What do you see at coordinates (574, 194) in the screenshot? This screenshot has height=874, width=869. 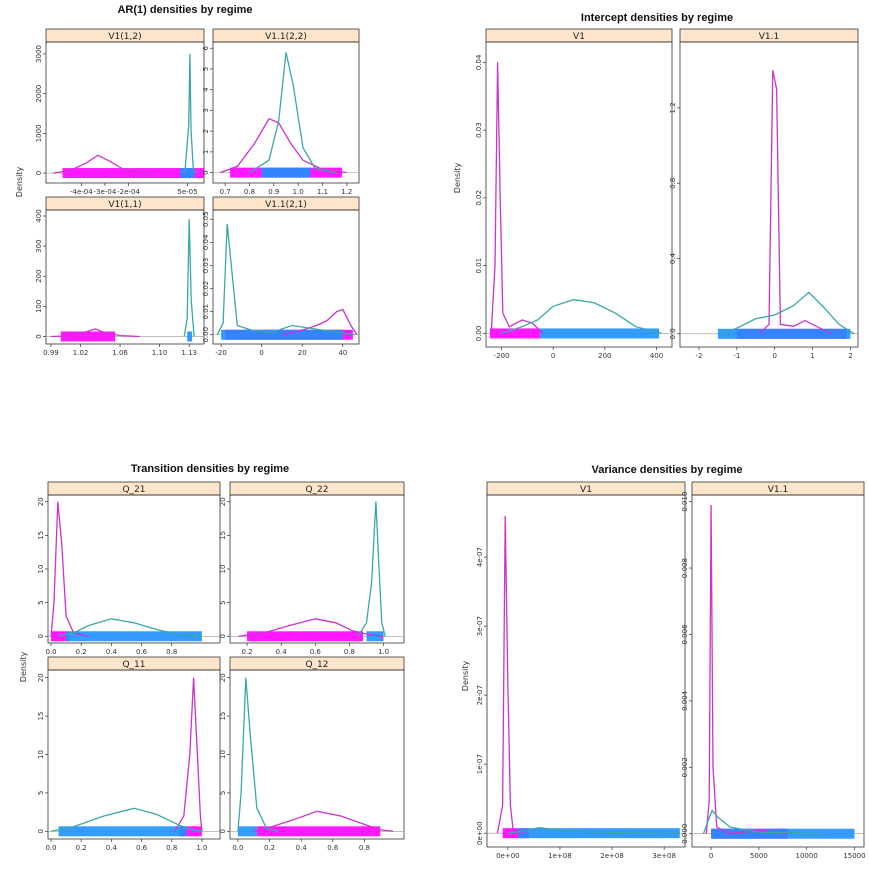 I see `intercept-panel-v1: V1 -200 0 200 400 0.00 0.01 0.02 0.03 0.04` at bounding box center [574, 194].